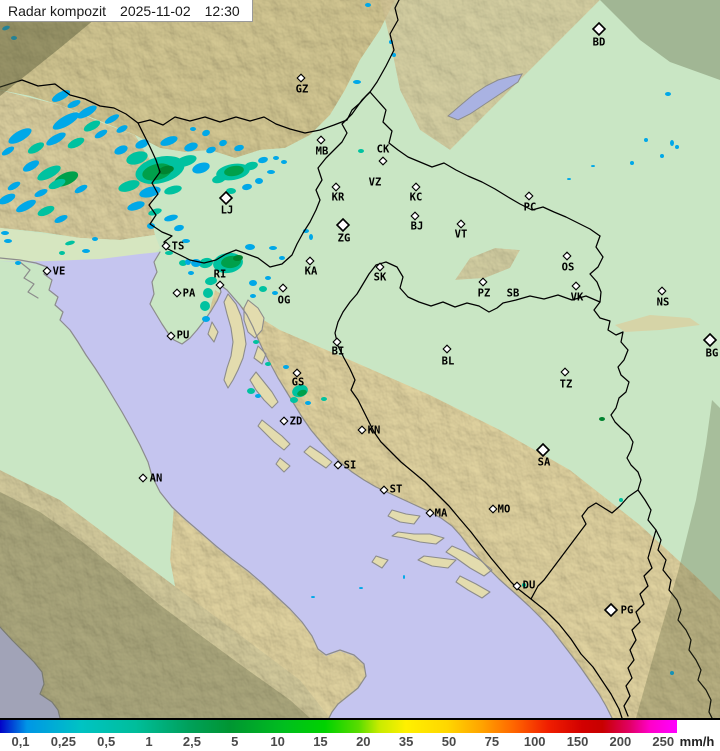 This screenshot has height=751, width=720. What do you see at coordinates (390, 490) in the screenshot?
I see `city-marker-st: ST` at bounding box center [390, 490].